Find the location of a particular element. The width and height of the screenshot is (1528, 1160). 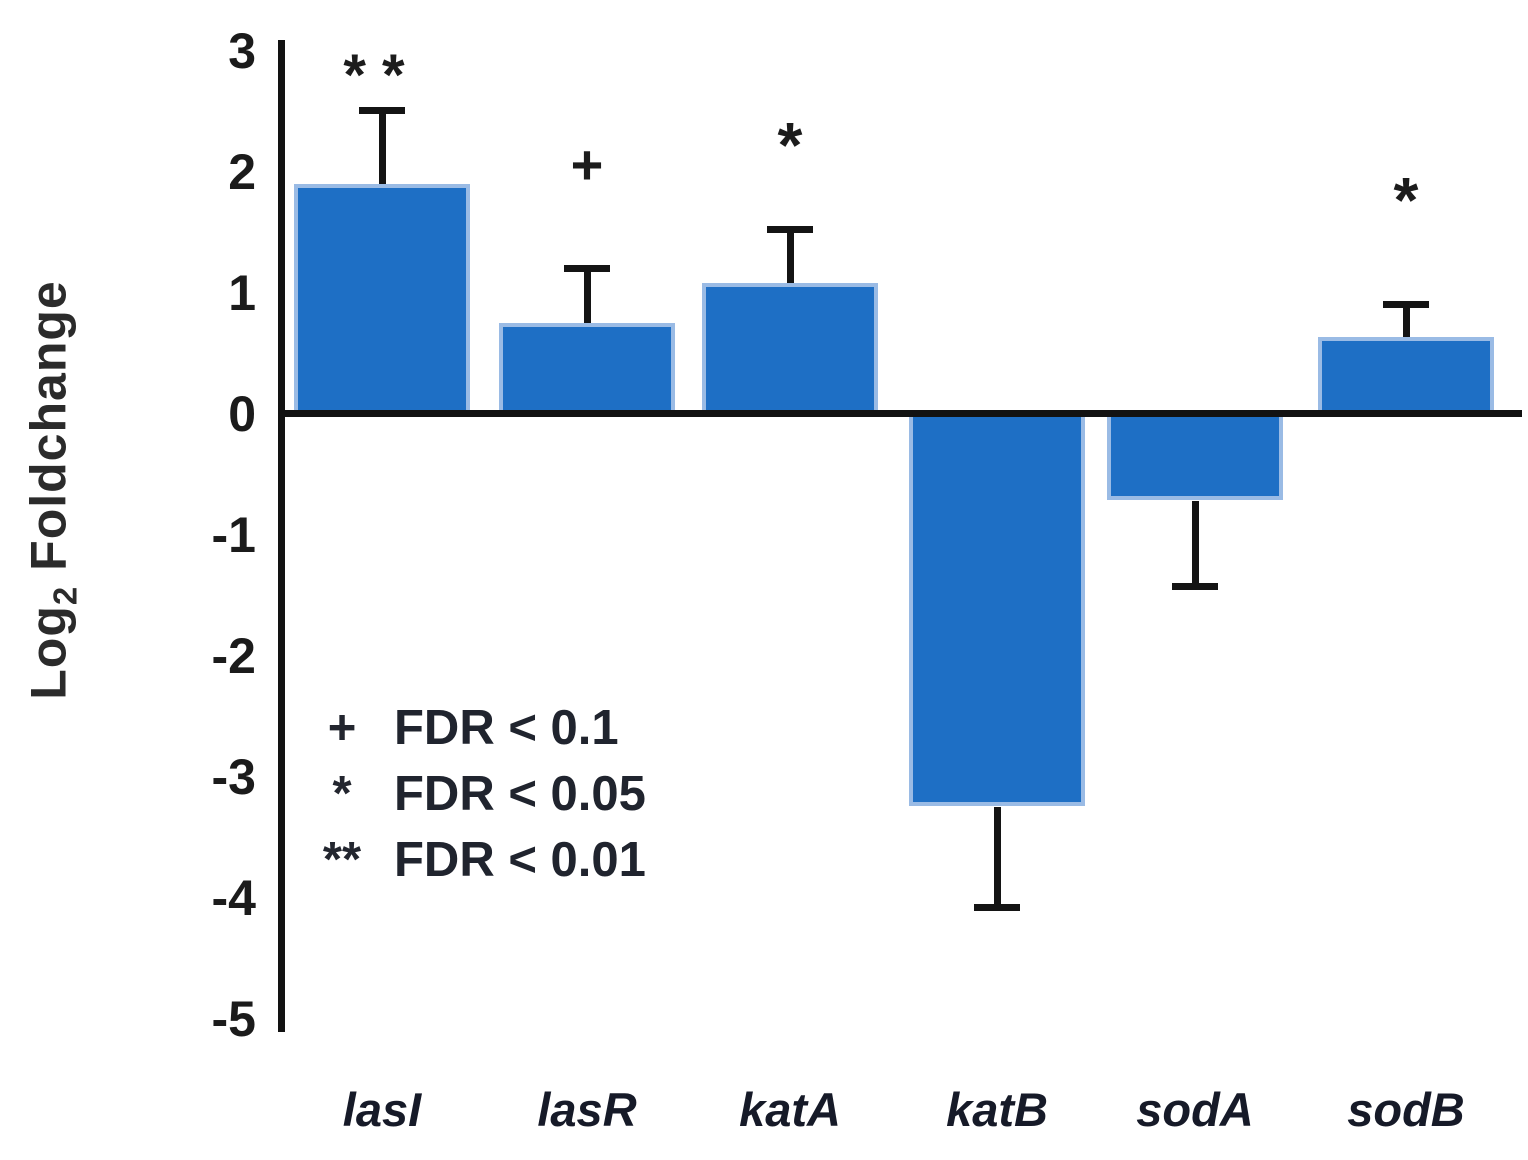

bar-sodA is located at coordinates (1195, 456).